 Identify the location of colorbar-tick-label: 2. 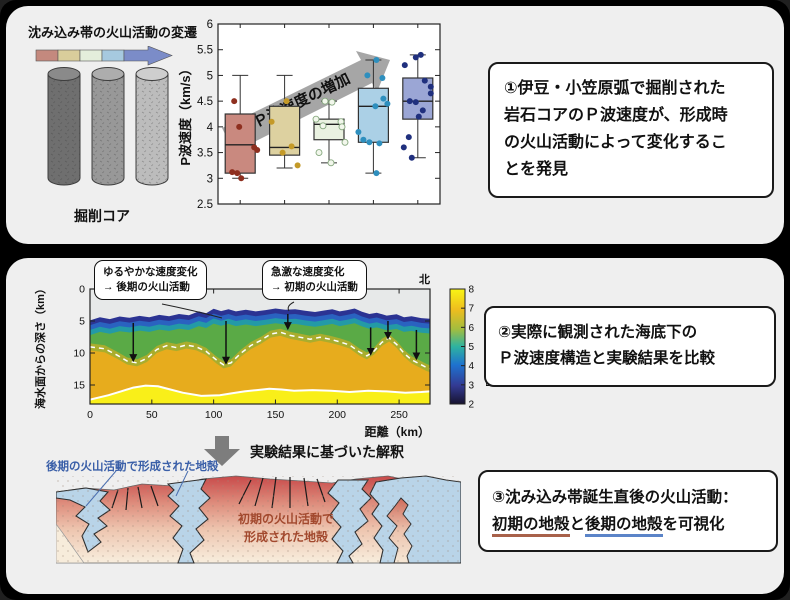
(472, 405).